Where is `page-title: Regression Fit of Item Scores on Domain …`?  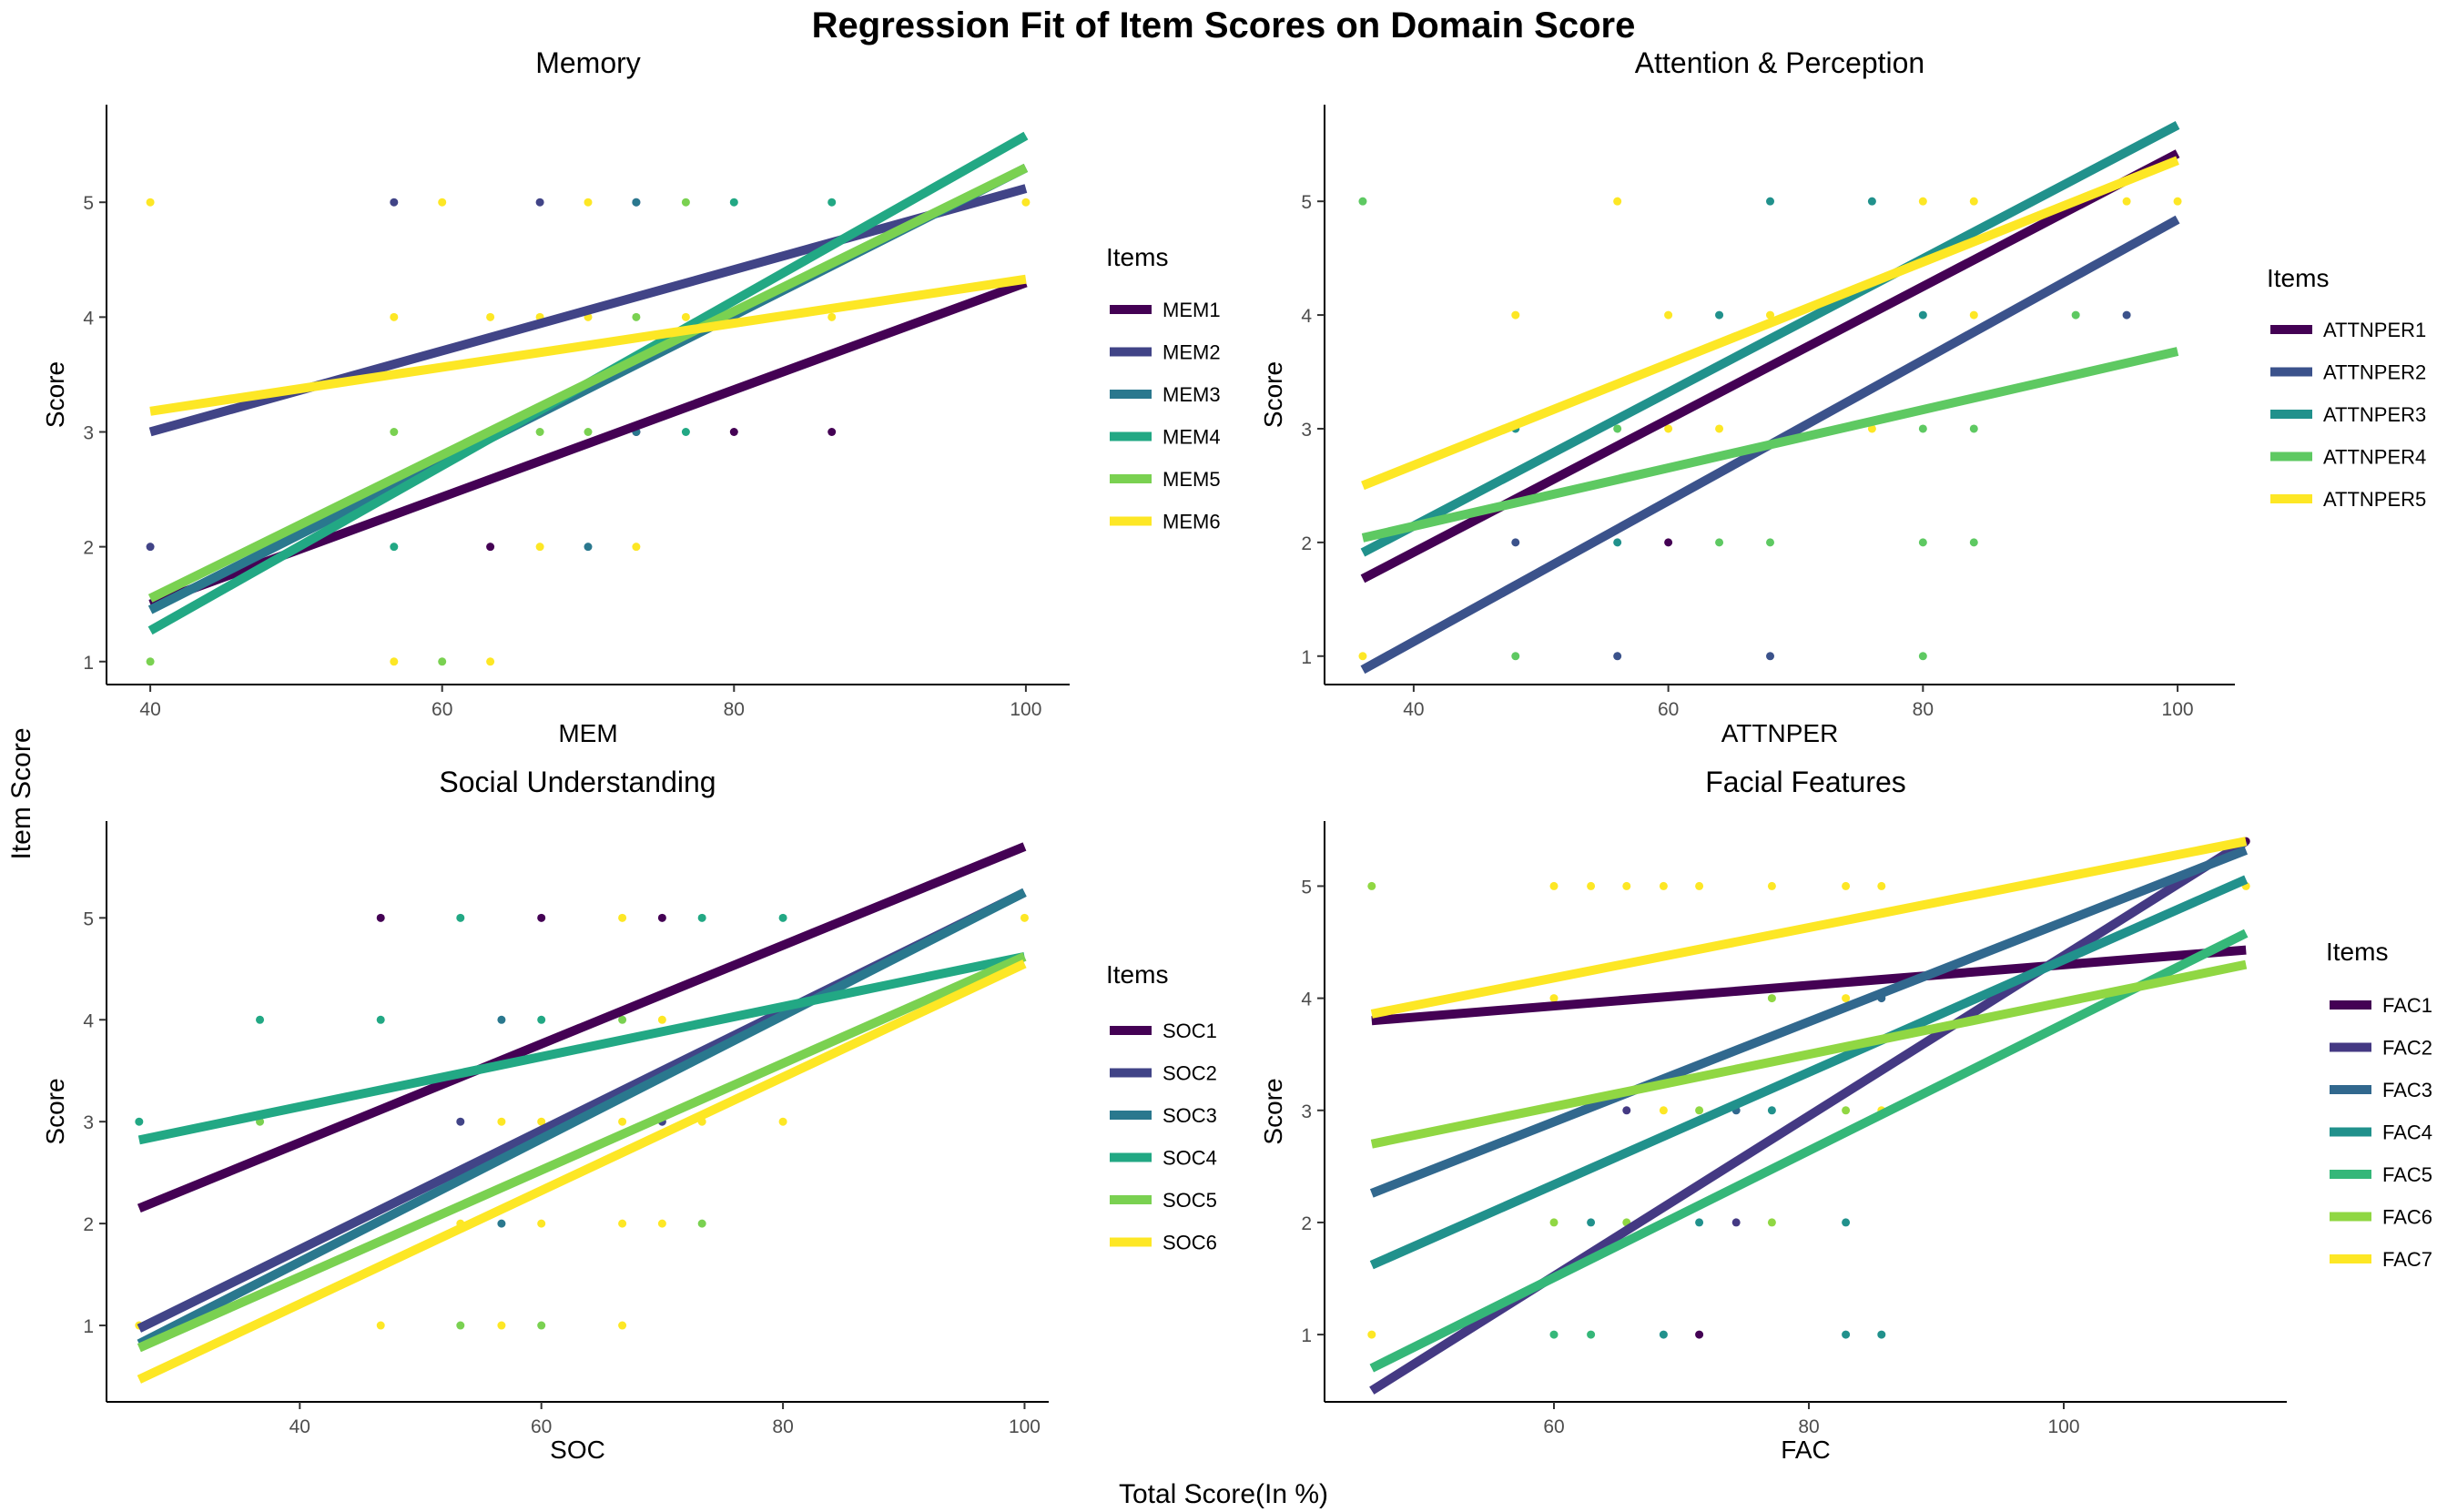
page-title: Regression Fit of Item Scores on Domain … is located at coordinates (1223, 25).